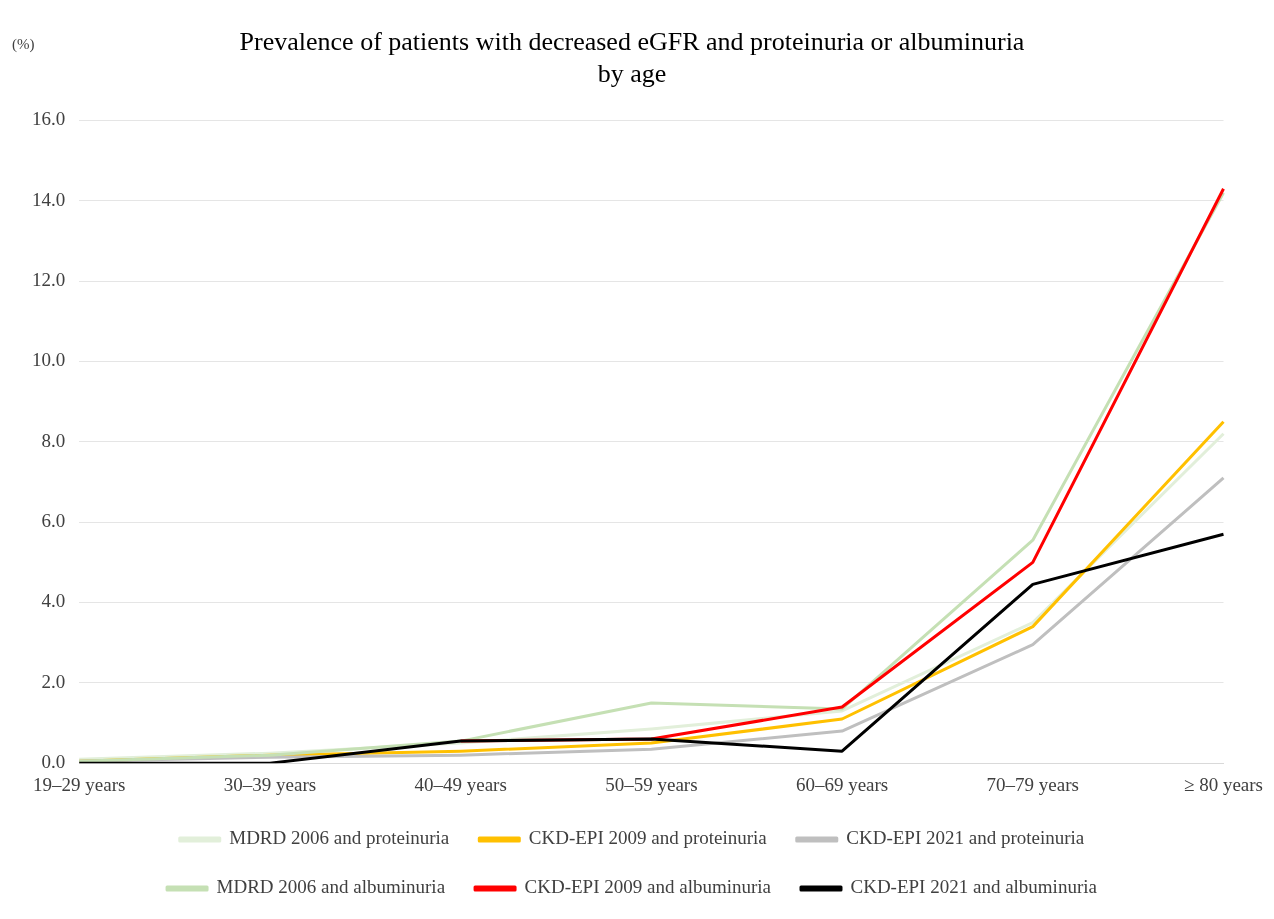  I want to click on x-tick-label: 70–79 years, so click(1032, 784).